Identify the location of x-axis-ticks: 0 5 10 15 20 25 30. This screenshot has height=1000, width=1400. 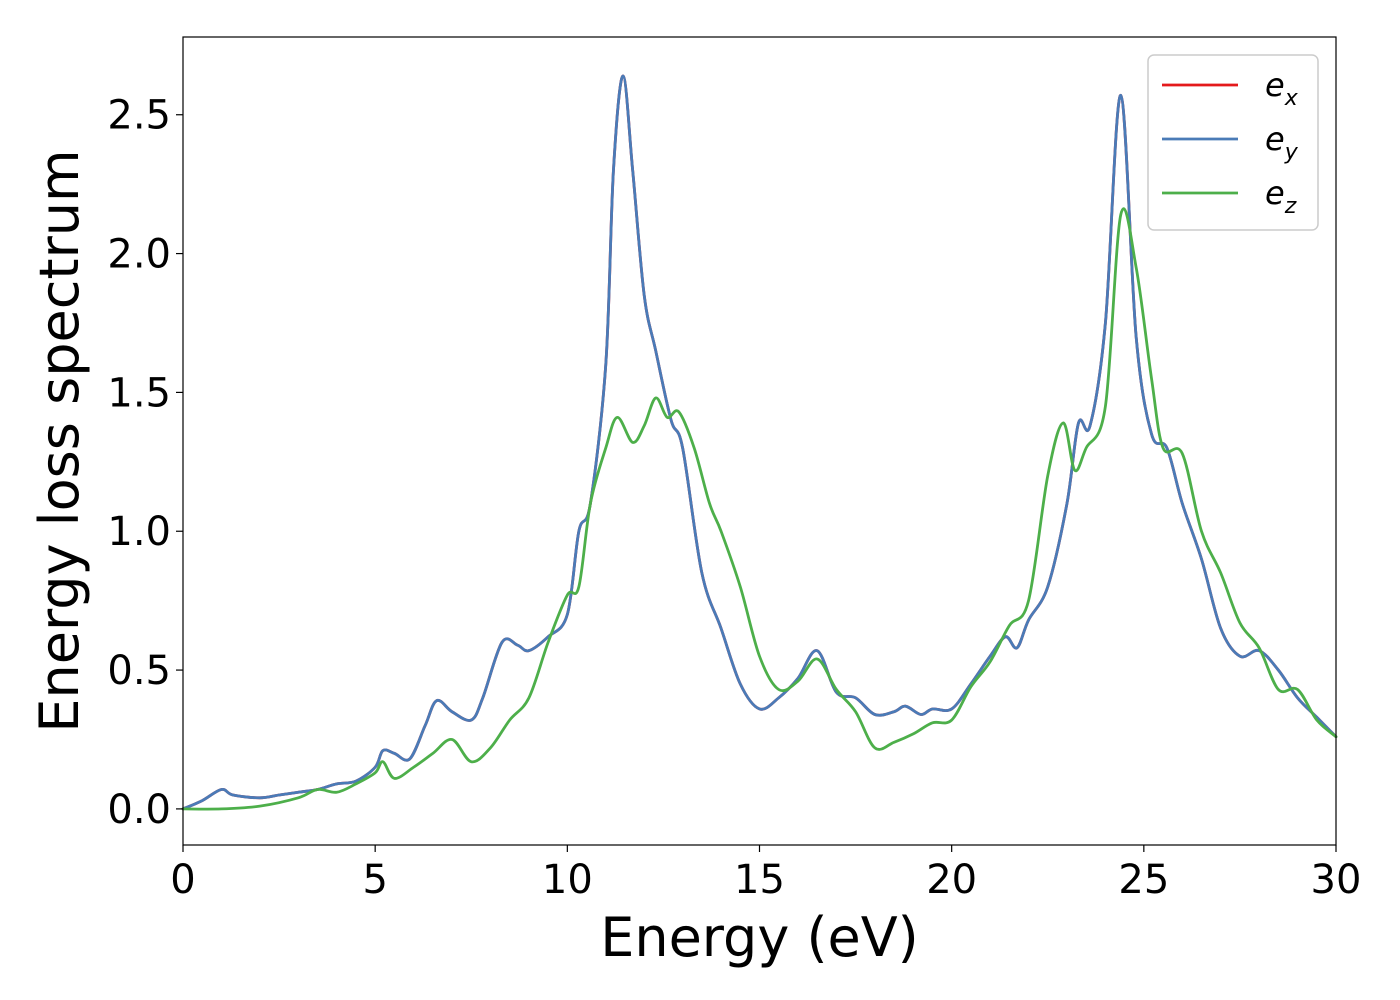
(765, 874).